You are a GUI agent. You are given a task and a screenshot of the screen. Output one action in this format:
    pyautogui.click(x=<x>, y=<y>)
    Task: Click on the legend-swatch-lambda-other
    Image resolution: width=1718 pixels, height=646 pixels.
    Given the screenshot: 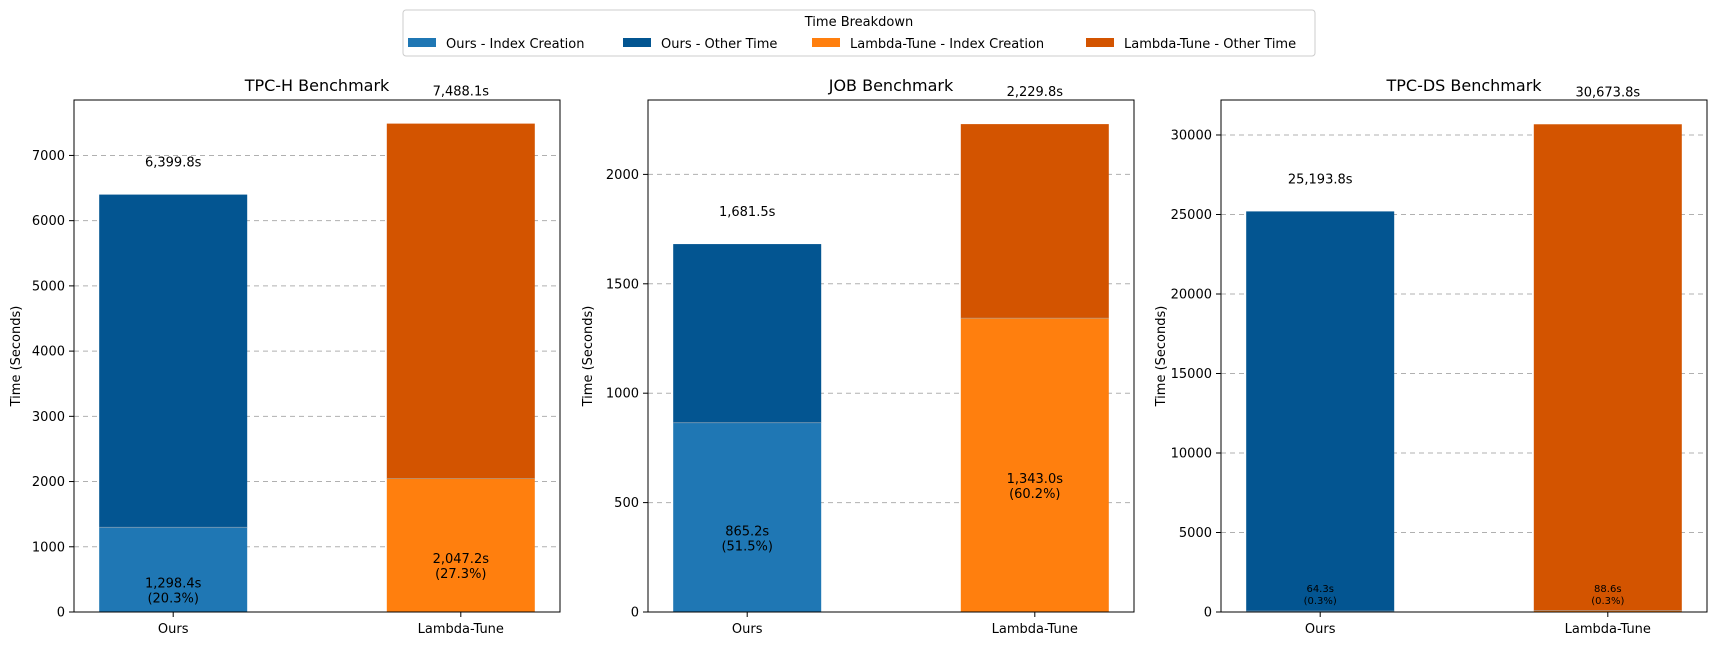 What is the action you would take?
    pyautogui.click(x=1100, y=42)
    